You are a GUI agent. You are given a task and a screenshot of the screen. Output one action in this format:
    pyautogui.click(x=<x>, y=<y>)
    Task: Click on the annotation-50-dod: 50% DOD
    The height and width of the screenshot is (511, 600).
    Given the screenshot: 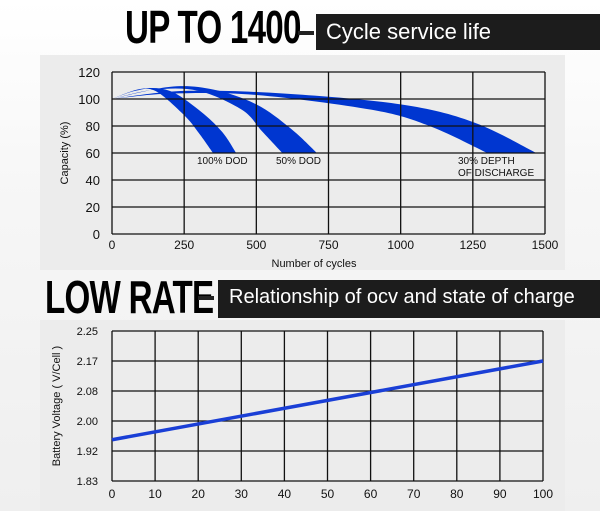 What is the action you would take?
    pyautogui.click(x=298, y=161)
    